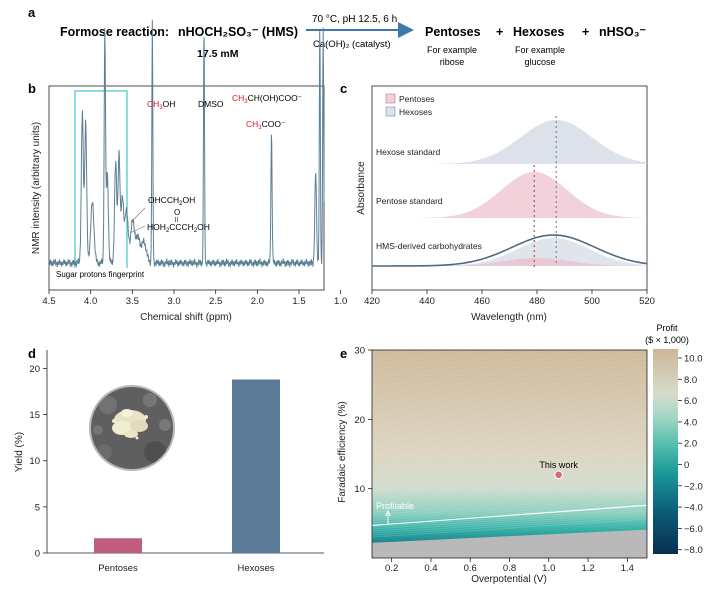  What do you see at coordinates (256, 568) in the screenshot?
I see `bar-label-hexoses: Hexoses` at bounding box center [256, 568].